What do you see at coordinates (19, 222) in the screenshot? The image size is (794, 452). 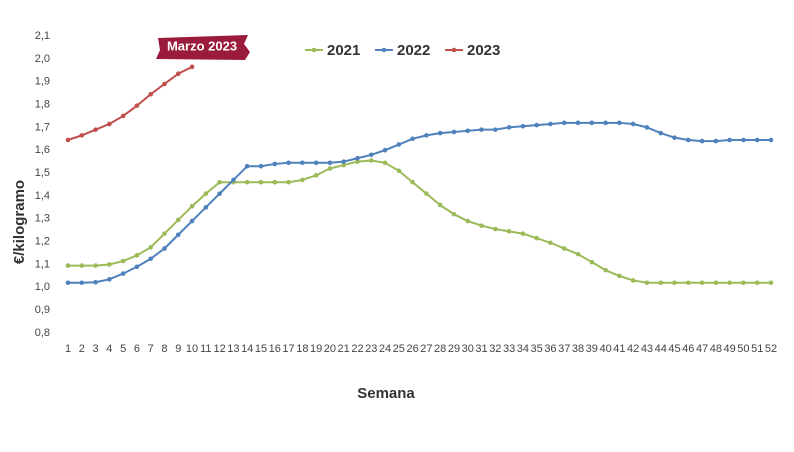 I see `y-axis-label: €/kilogramo` at bounding box center [19, 222].